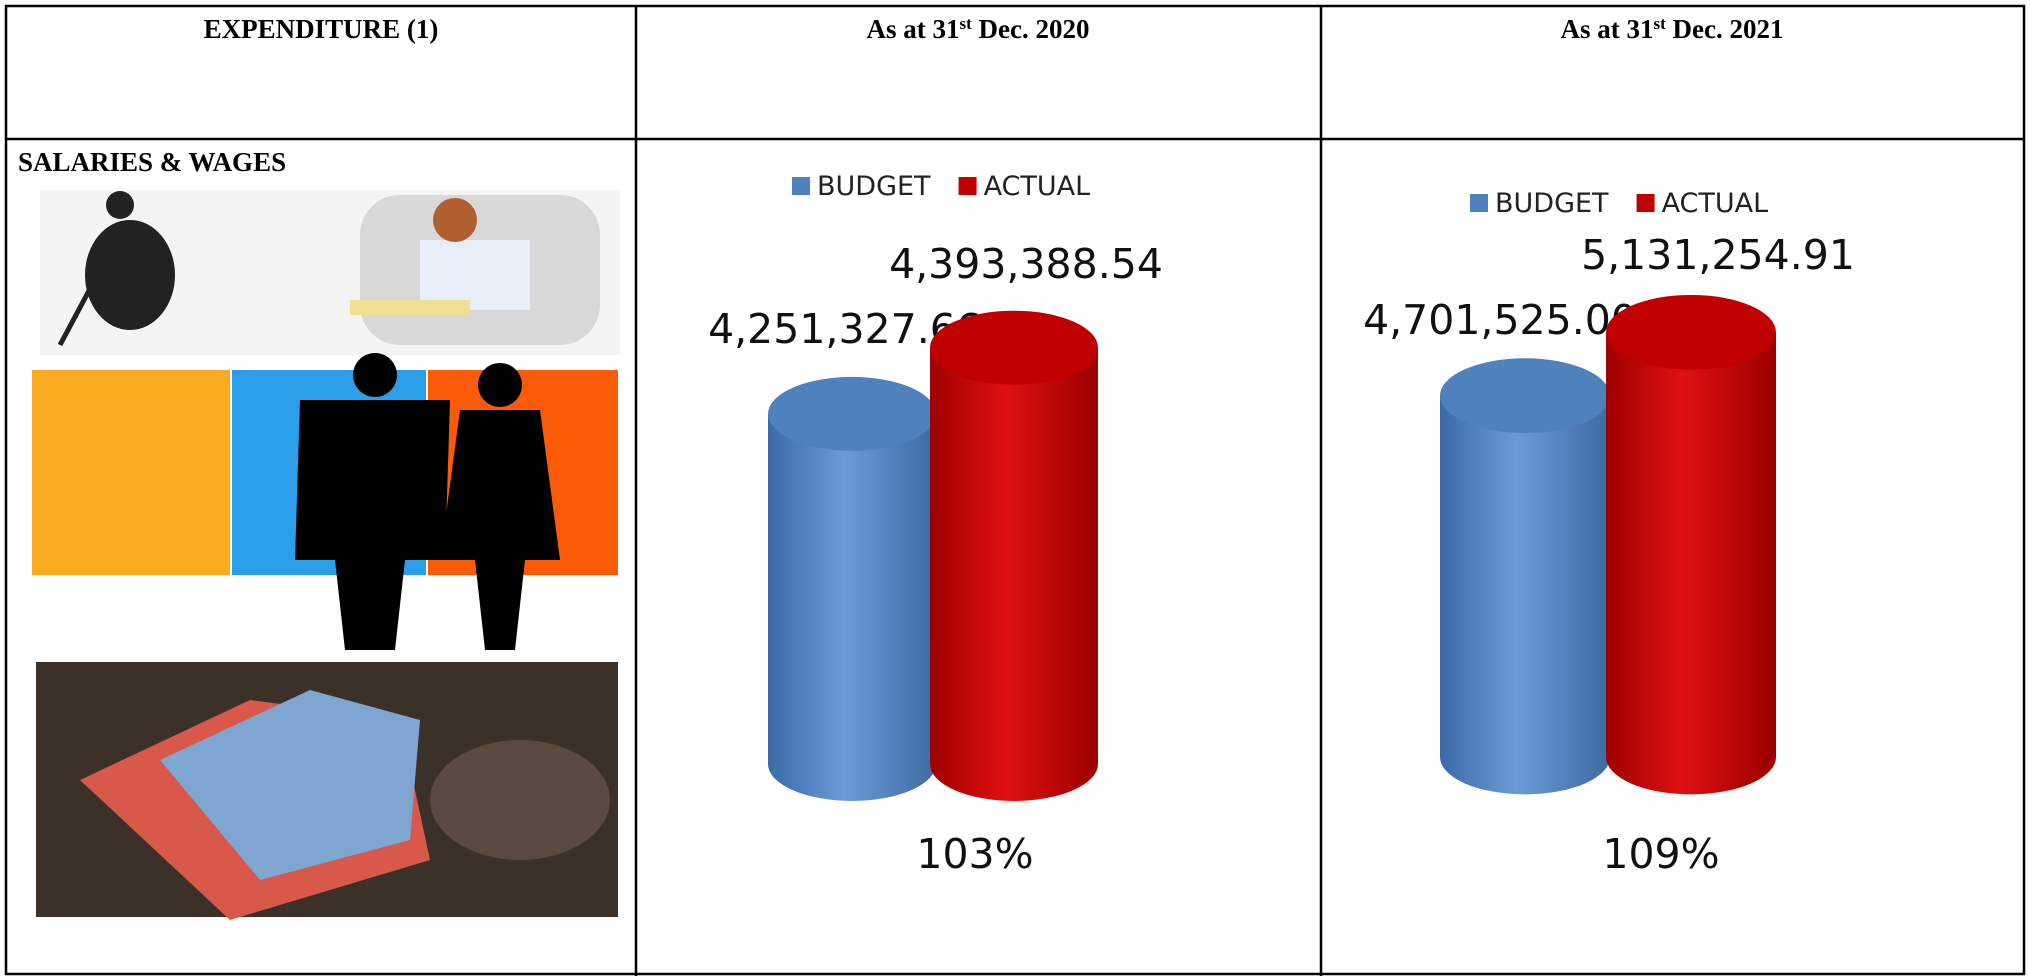 Image resolution: width=2031 pixels, height=976 pixels. Describe the element at coordinates (978, 29) in the screenshot. I see `header-cell: As at 31st Dec. 2020` at that location.